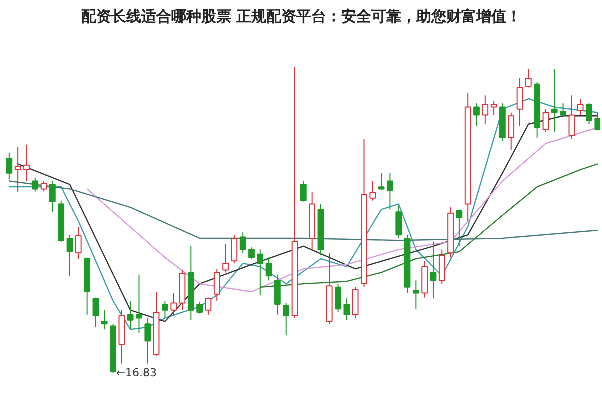  What do you see at coordinates (301, 17) in the screenshot?
I see `chart-title: 配资长线适合哪种股票 正规配资平台：安全可靠，助您财富增值！` at bounding box center [301, 17].